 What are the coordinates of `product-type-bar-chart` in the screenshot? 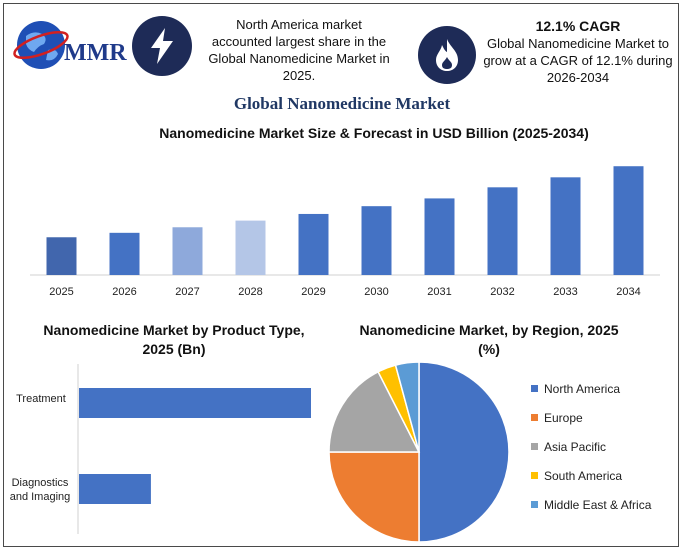 It's located at (194, 449).